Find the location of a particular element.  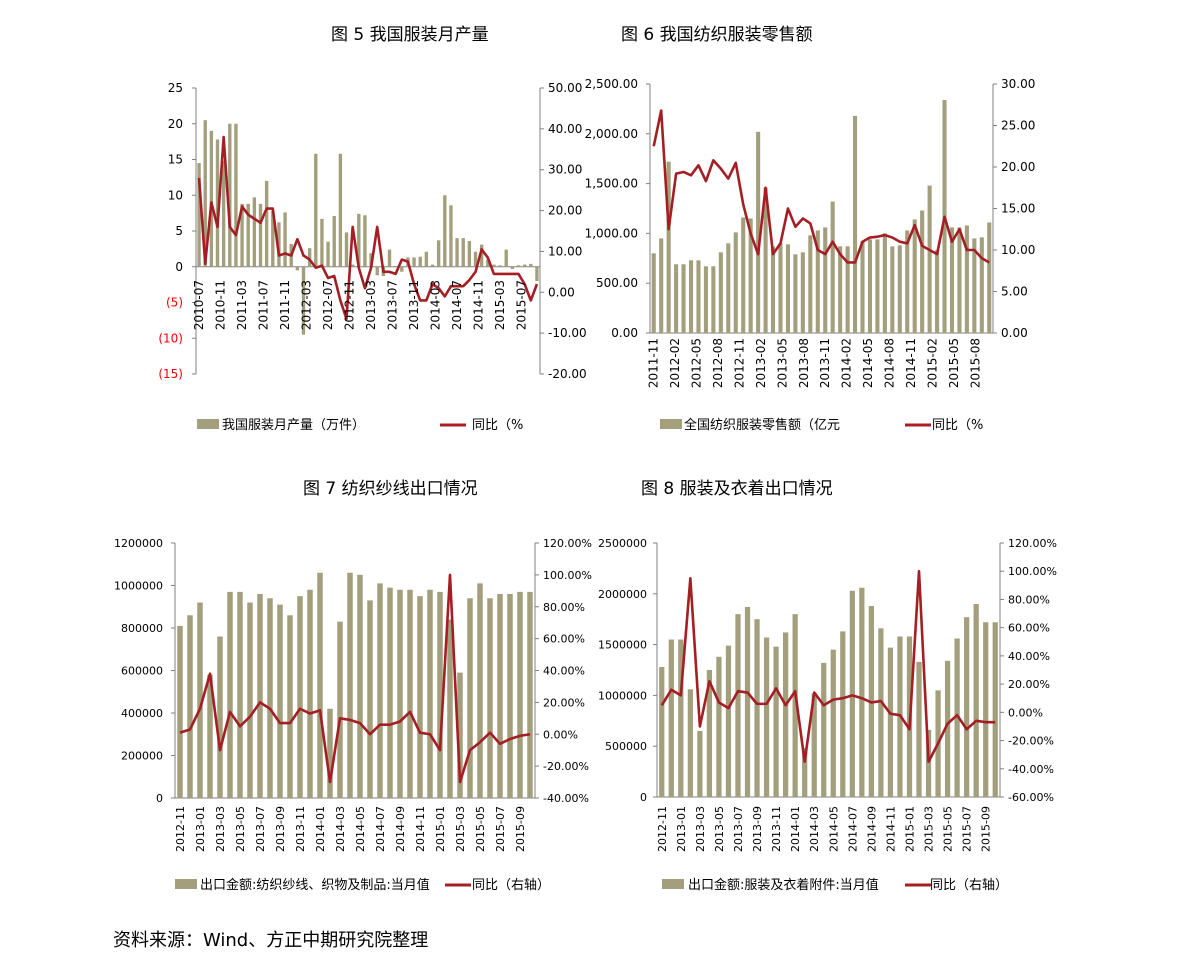

right-tick-label: -20.00% is located at coordinates (566, 766).